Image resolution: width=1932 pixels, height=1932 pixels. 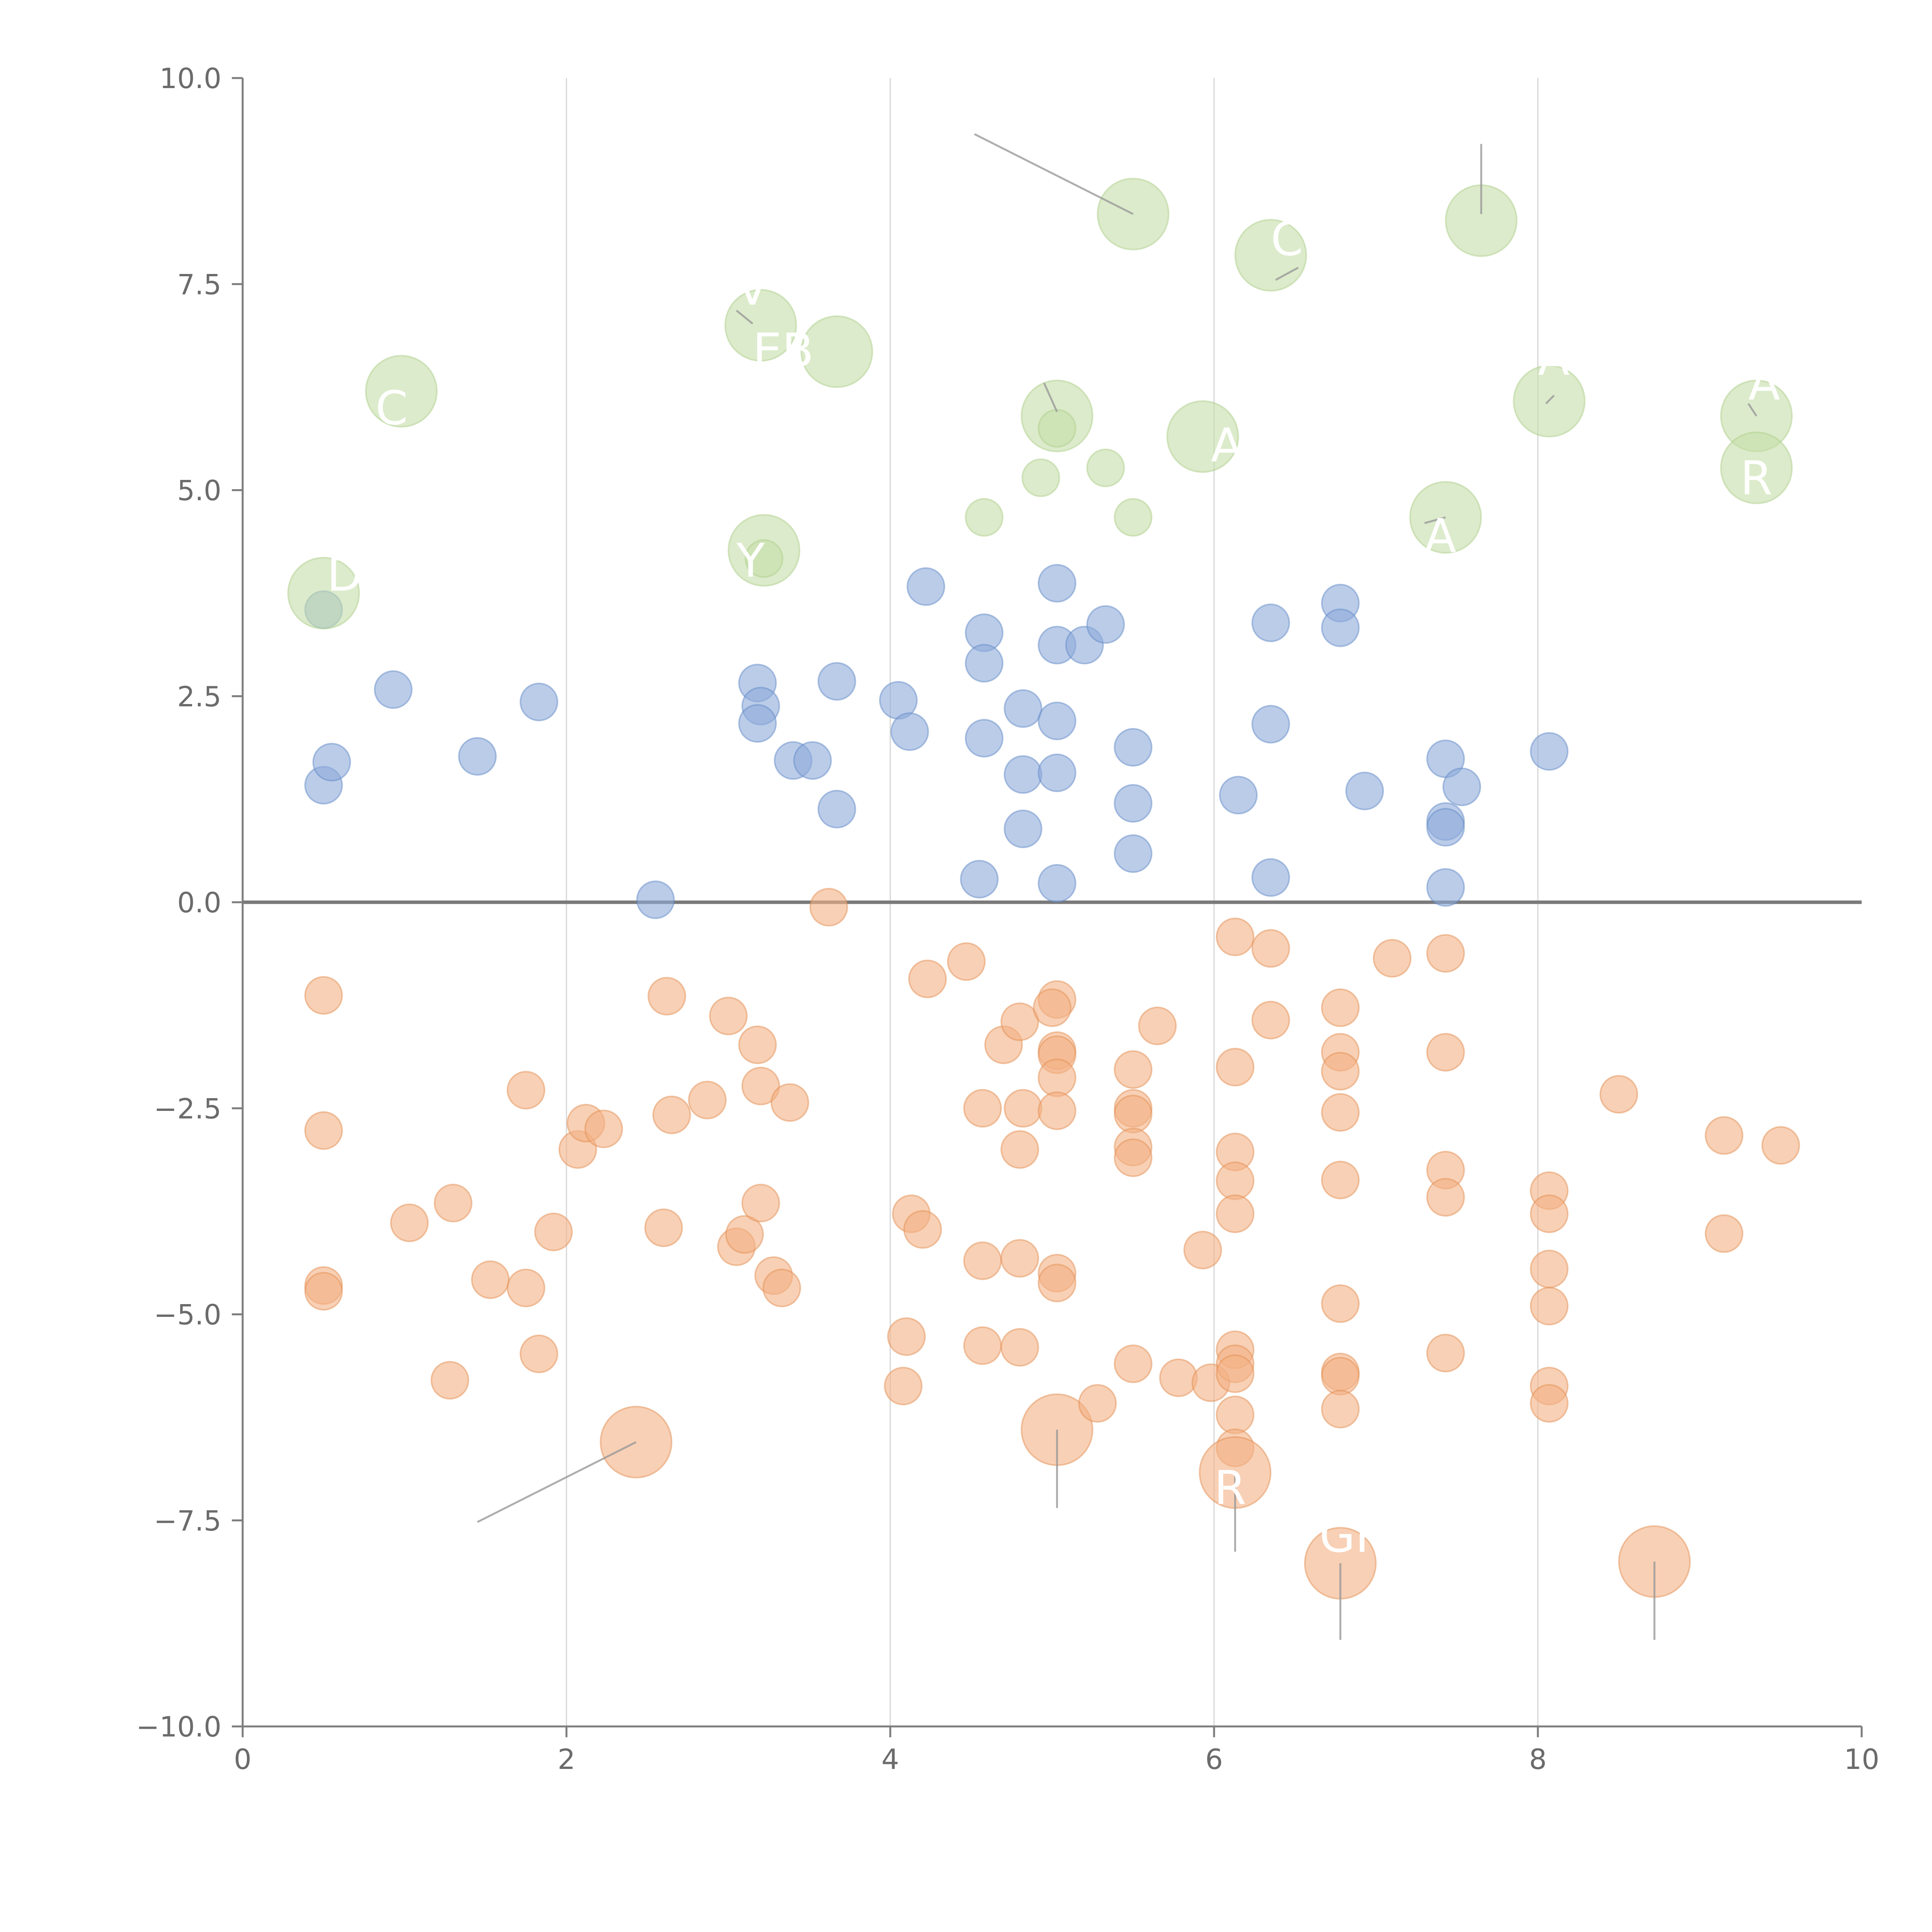 What do you see at coordinates (784, 351) in the screenshot?
I see `point-label: EB` at bounding box center [784, 351].